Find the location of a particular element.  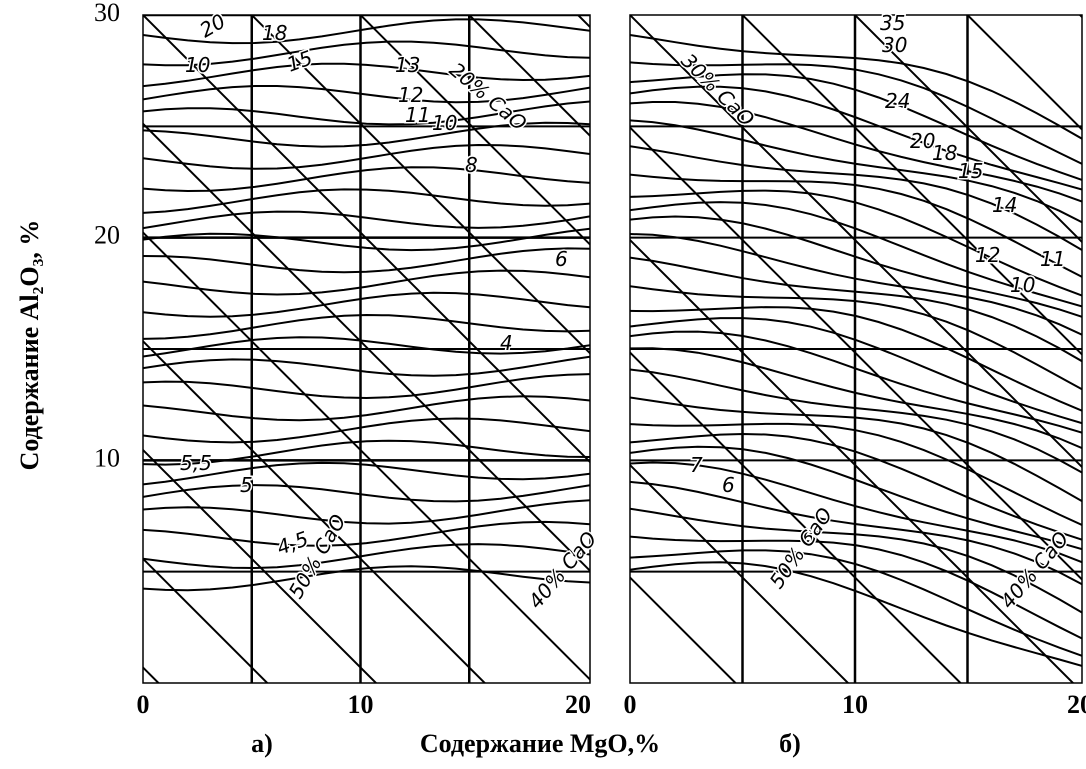

contour-label: 30 is located at coordinates (894, 45).